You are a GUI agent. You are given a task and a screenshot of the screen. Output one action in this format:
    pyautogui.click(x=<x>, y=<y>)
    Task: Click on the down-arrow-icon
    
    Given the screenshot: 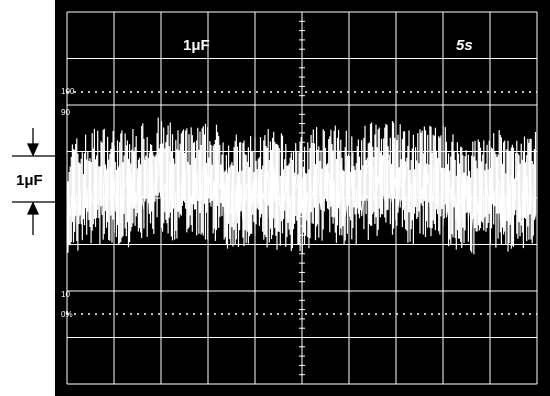 What is the action you would take?
    pyautogui.click(x=33, y=150)
    